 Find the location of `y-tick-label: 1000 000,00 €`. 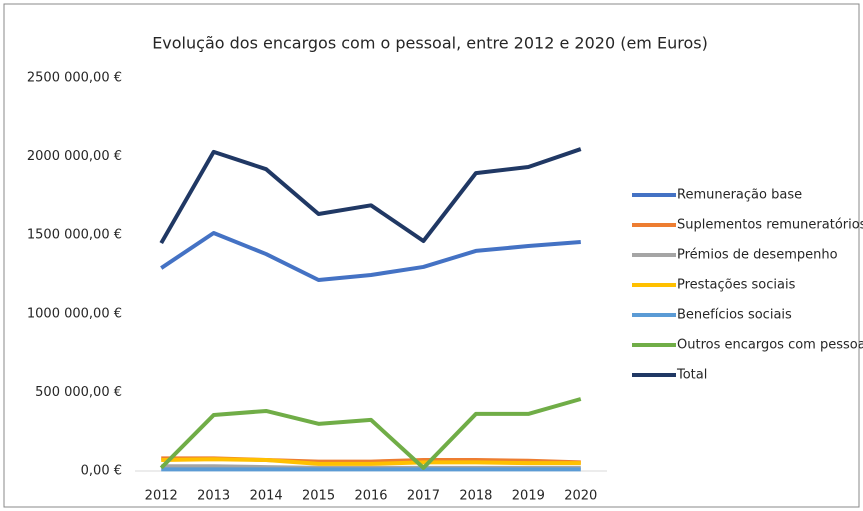

y-tick-label: 1000 000,00 € is located at coordinates (74, 313).